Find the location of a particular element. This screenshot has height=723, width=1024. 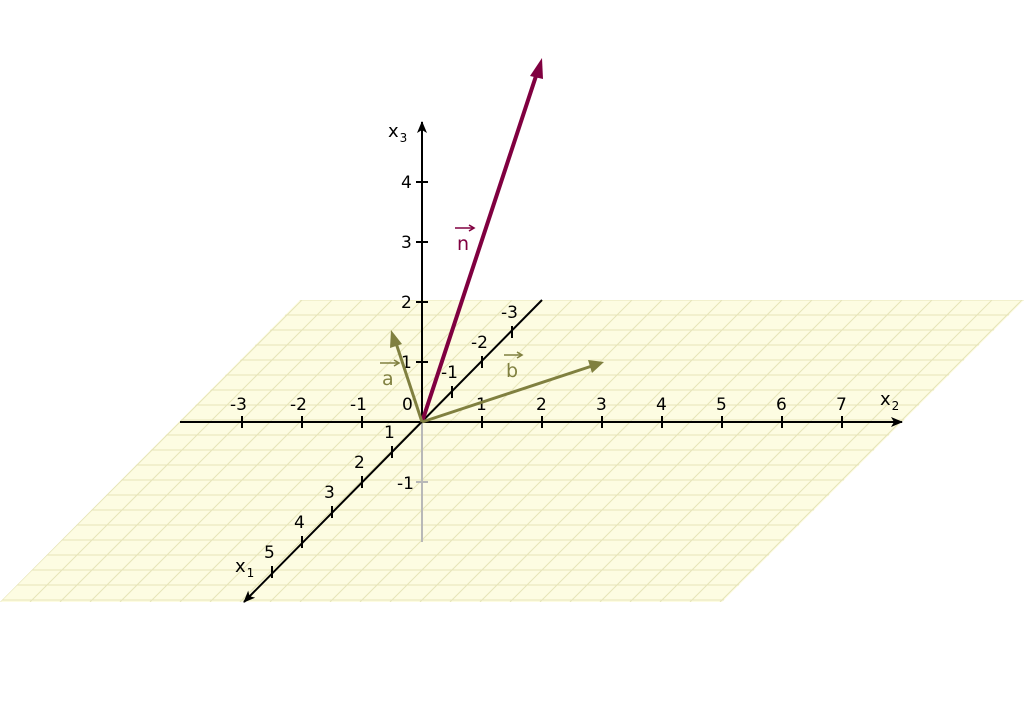

negative-x3-axis: -1 is located at coordinates (412, 482).